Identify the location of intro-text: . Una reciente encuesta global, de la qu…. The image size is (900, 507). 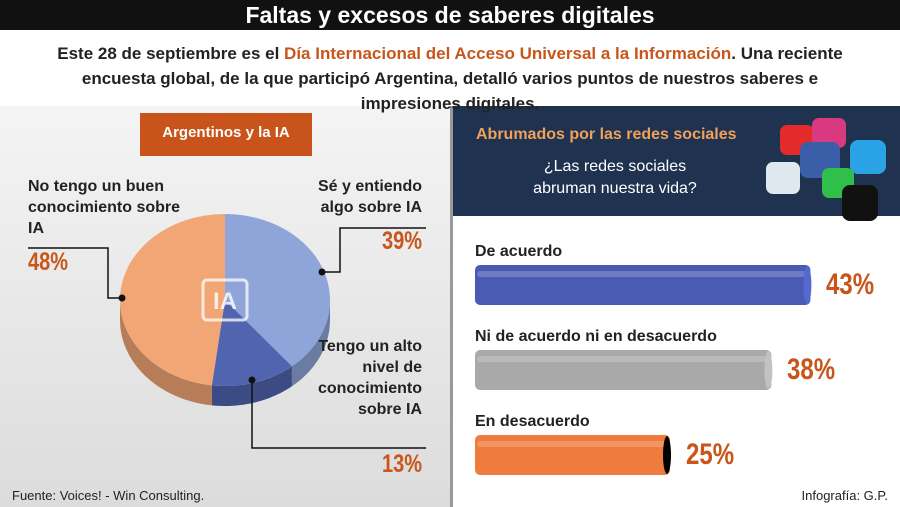
(462, 78).